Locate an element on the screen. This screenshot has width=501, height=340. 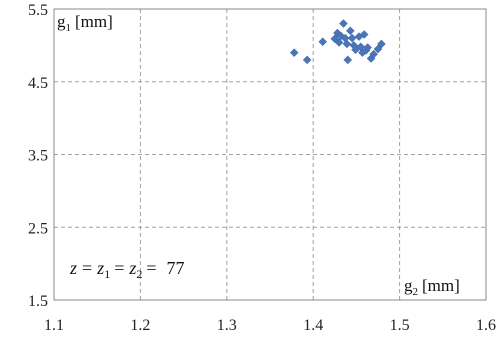
parameter-annotation: z = z1 = z2 = 77 is located at coordinates (127, 269).